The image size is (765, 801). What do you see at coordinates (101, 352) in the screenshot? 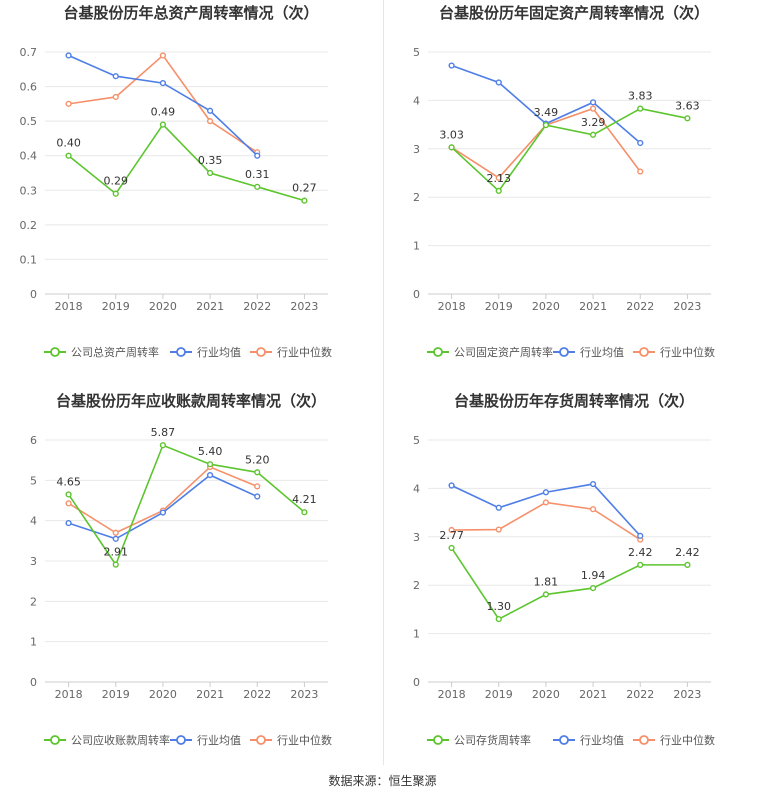
I see `legend-item-company: 公司总资产周转率` at bounding box center [101, 352].